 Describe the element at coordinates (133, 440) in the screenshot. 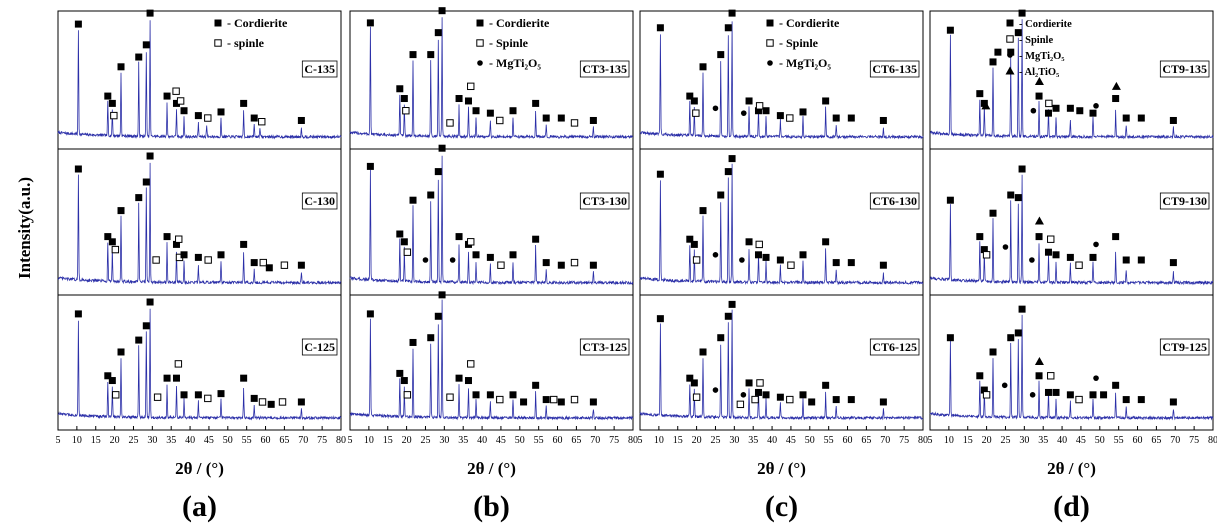

I see `x-tick-label: 25` at that location.